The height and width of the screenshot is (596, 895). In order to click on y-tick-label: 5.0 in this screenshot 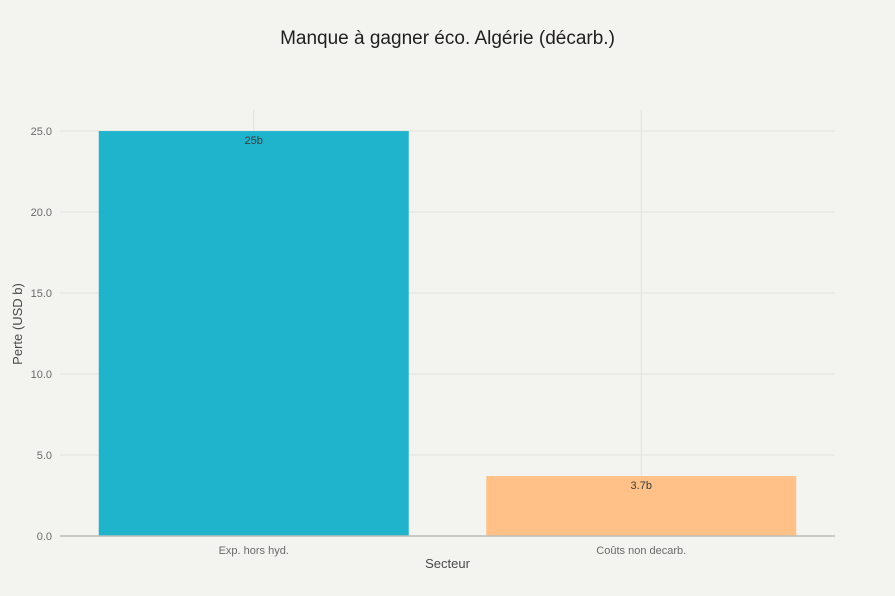, I will do `click(44, 456)`.